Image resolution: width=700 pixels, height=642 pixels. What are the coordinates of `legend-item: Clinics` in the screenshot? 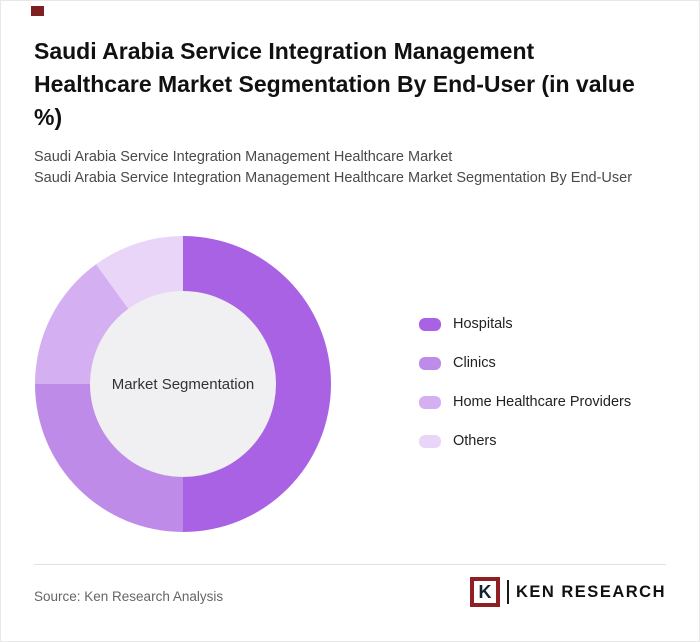 It's located at (525, 363).